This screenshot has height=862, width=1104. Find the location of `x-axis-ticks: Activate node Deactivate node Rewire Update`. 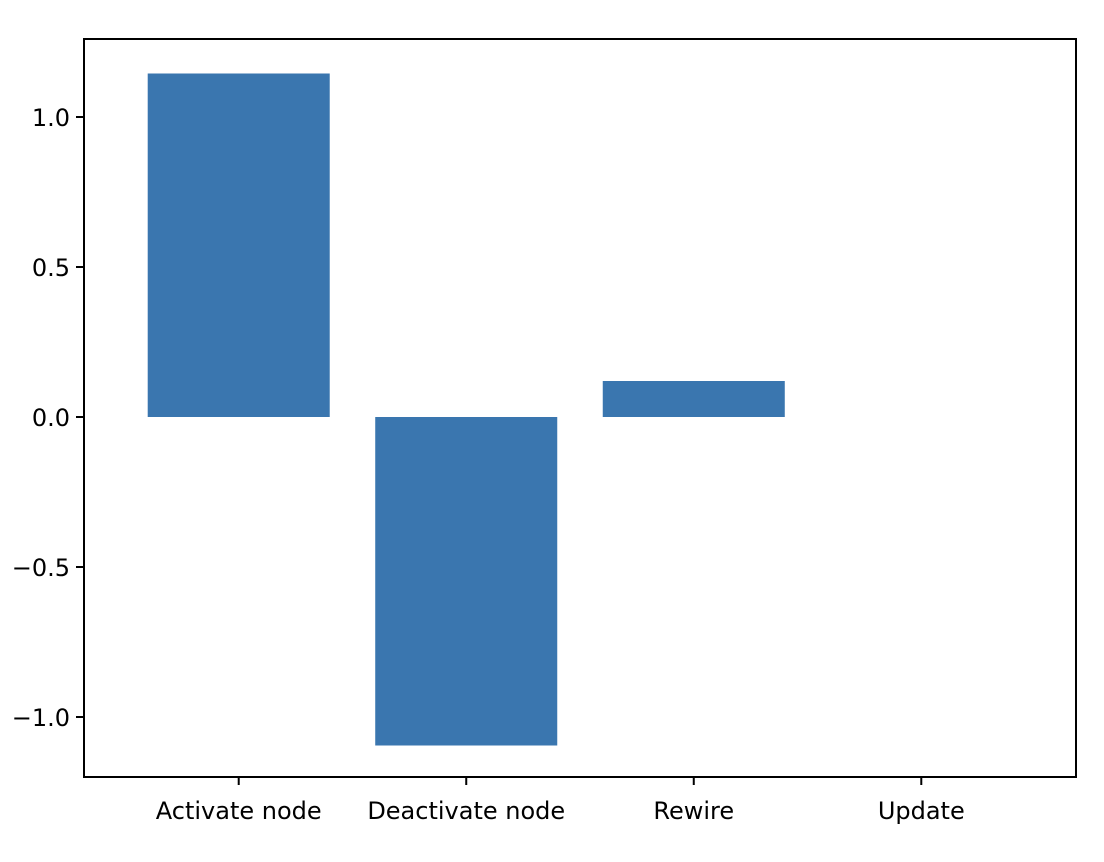

x-axis-ticks: Activate node Deactivate node Rewire Update is located at coordinates (560, 801).